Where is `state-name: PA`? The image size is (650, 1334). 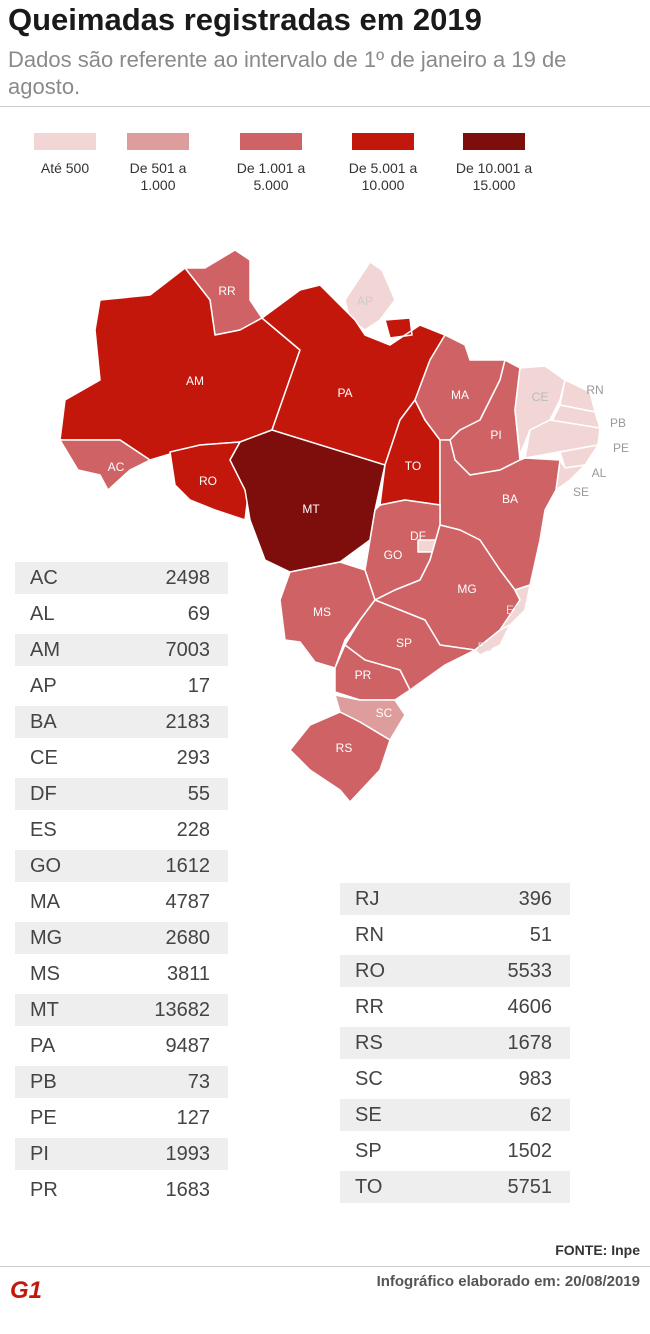
state-name: PA is located at coordinates (43, 1046).